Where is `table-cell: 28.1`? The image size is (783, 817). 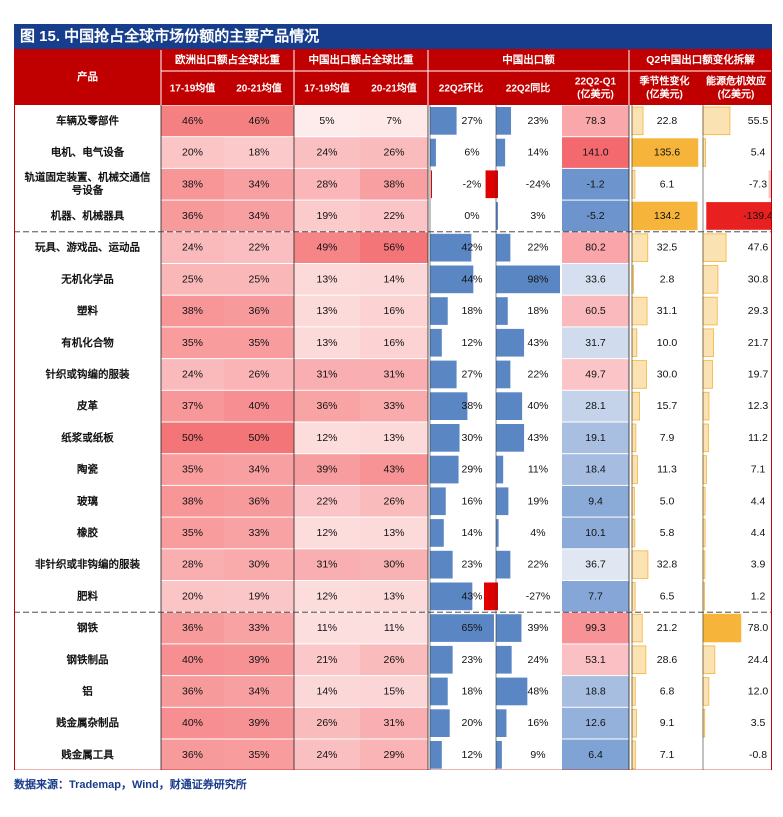
table-cell: 28.1 is located at coordinates (595, 406).